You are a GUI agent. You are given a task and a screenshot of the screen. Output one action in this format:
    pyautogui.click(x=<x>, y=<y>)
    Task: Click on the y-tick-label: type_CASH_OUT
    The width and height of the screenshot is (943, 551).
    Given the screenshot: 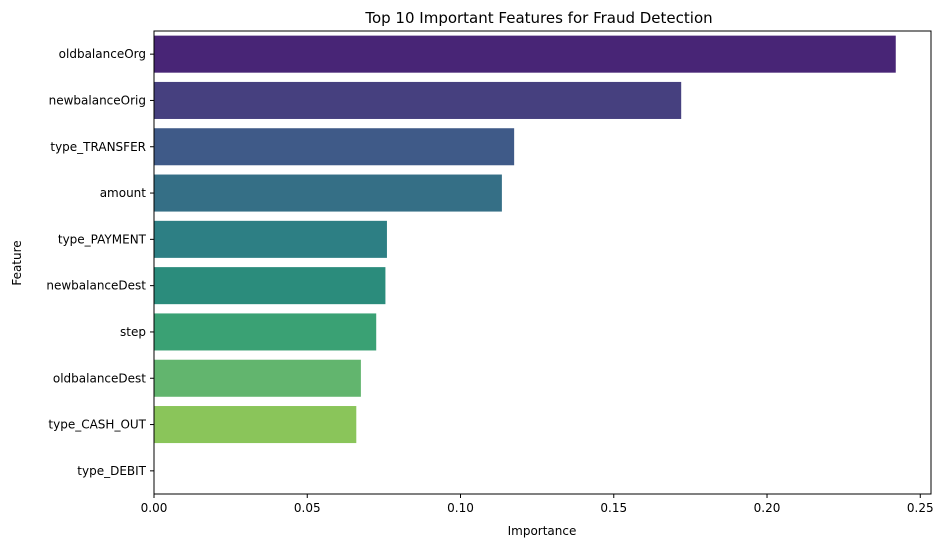 What is the action you would take?
    pyautogui.click(x=97, y=425)
    